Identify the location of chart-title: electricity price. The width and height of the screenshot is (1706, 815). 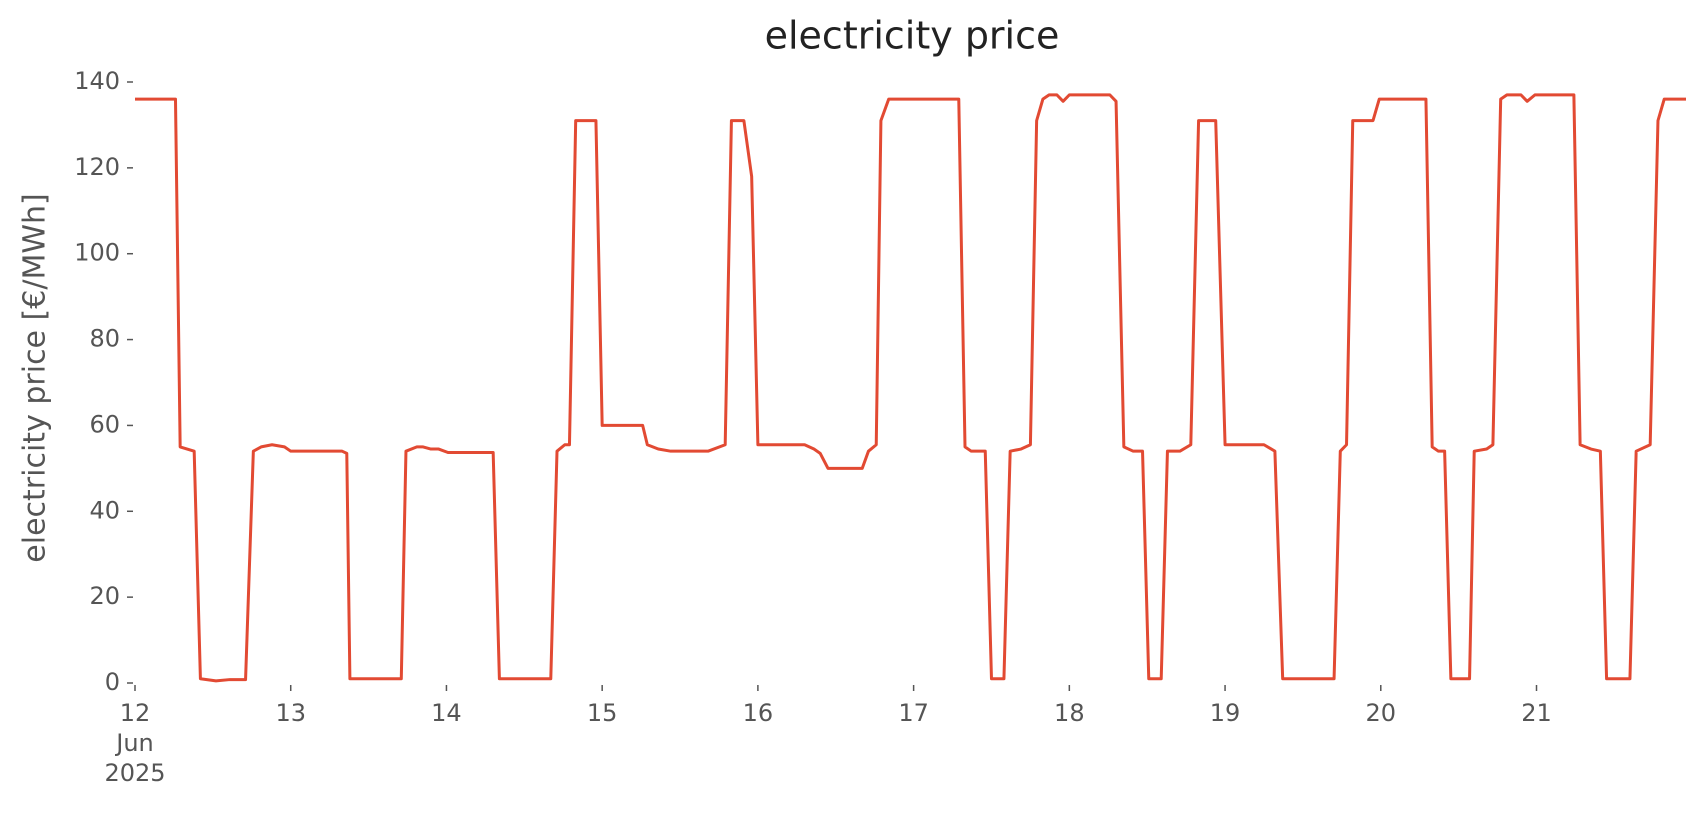
(912, 36).